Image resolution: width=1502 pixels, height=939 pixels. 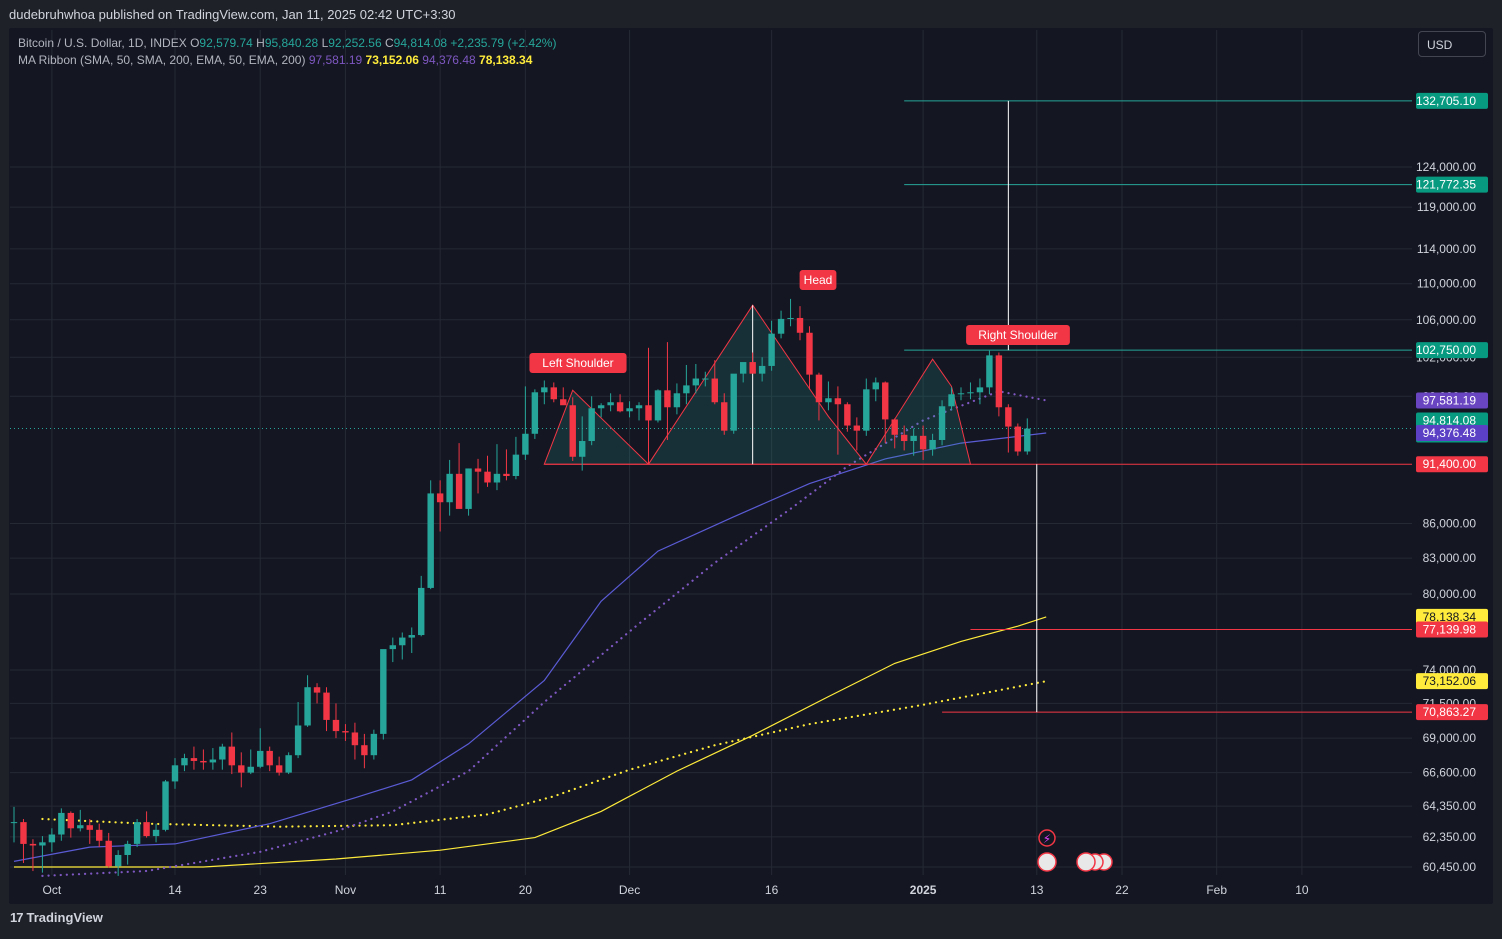 What do you see at coordinates (1450, 837) in the screenshot?
I see `y-tick-label: 62,350.00` at bounding box center [1450, 837].